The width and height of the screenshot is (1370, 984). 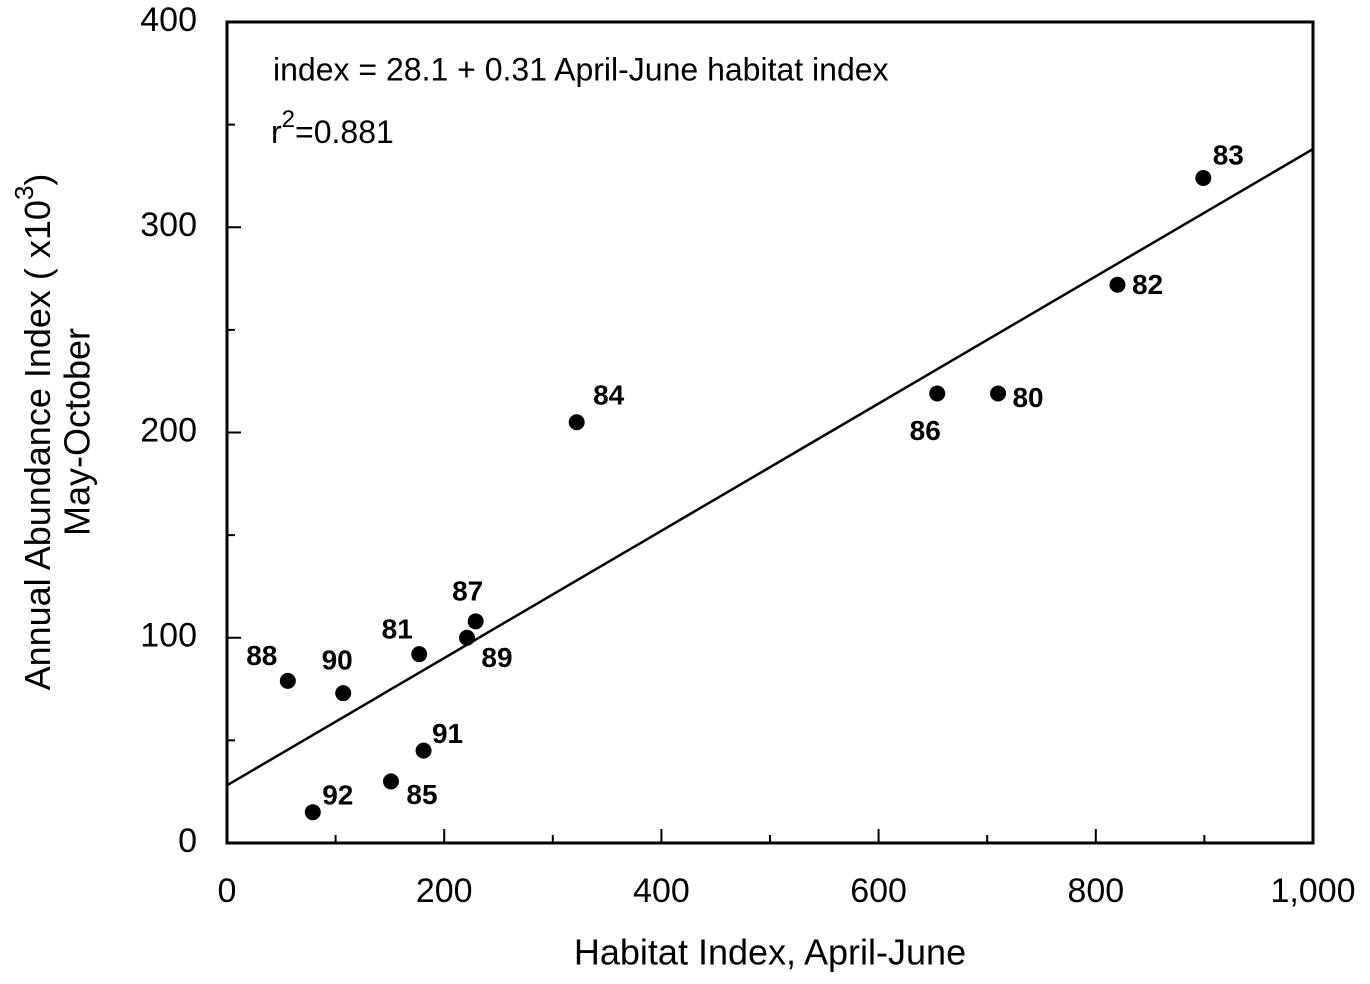 I want to click on y-axis-label-line2: May-October, so click(x=77, y=432).